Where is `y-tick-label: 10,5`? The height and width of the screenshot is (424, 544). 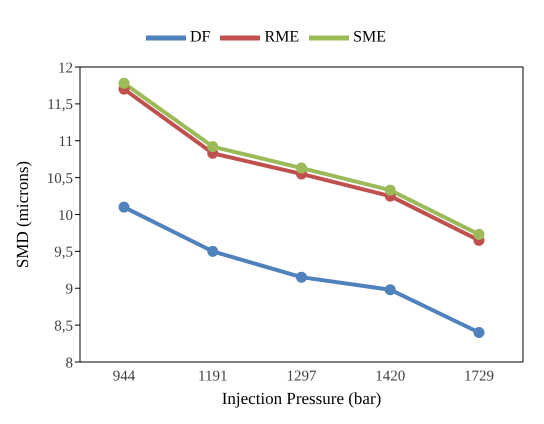 y-tick-label: 10,5 is located at coordinates (59, 178).